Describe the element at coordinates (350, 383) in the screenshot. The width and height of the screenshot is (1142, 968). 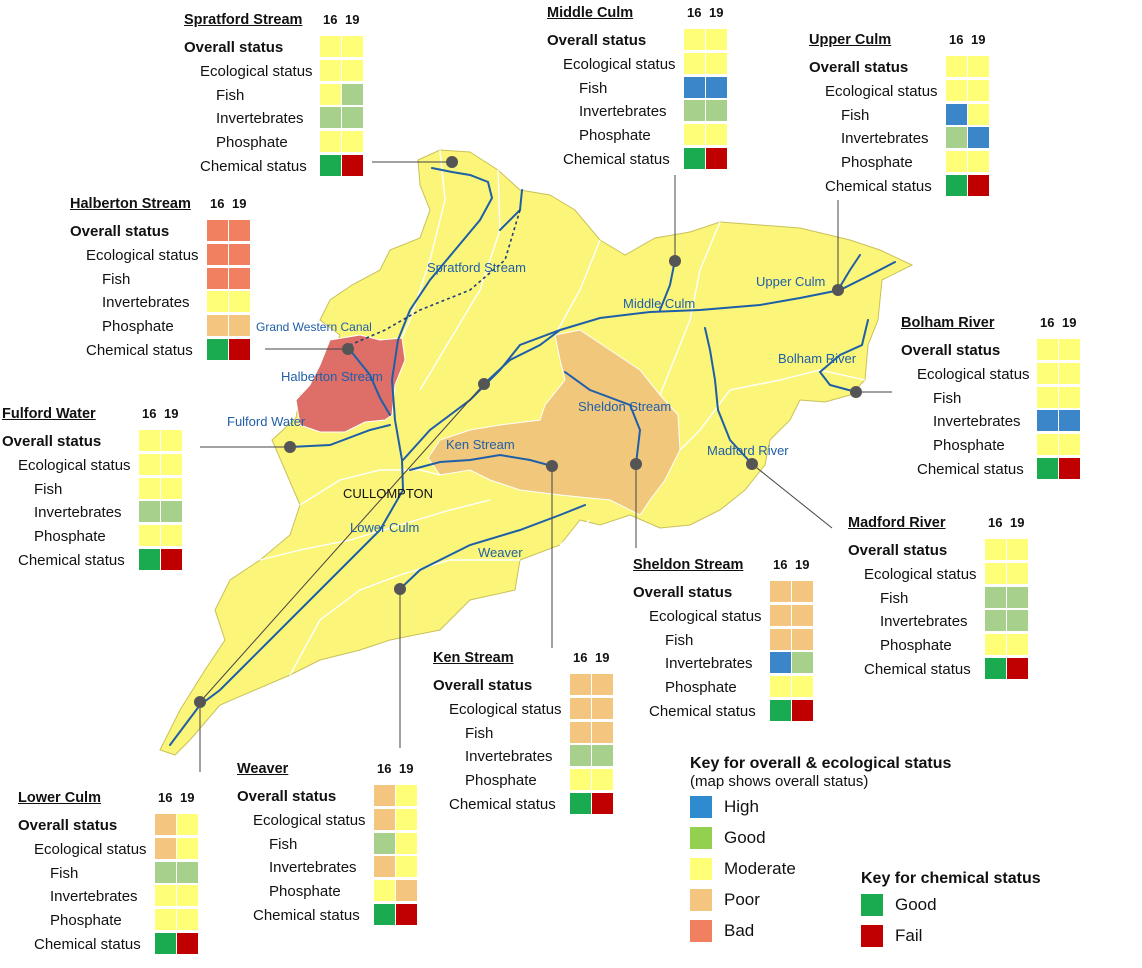
I see `bad-status-area` at that location.